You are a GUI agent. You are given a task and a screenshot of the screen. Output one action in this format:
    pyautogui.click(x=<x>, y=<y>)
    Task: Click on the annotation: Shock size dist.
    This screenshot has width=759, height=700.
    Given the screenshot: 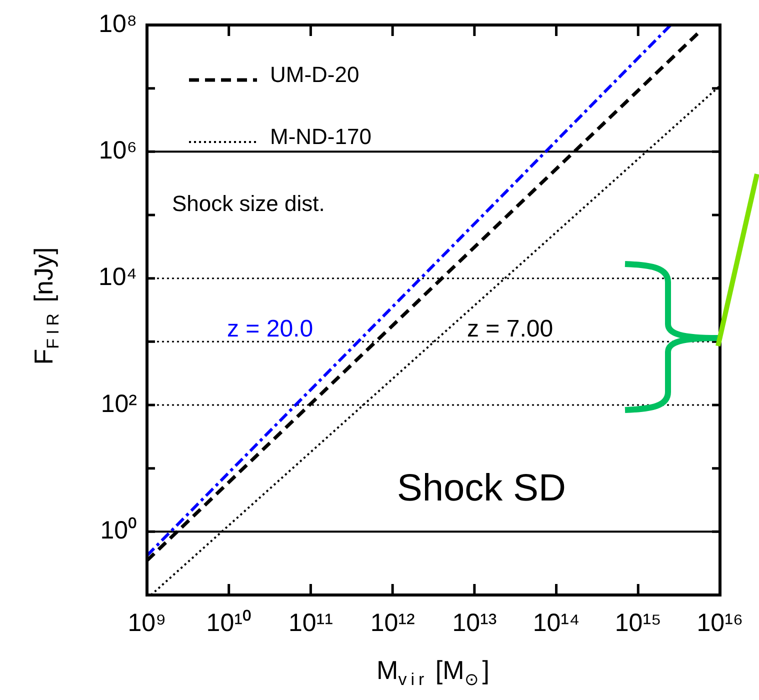 What is the action you would take?
    pyautogui.click(x=248, y=203)
    